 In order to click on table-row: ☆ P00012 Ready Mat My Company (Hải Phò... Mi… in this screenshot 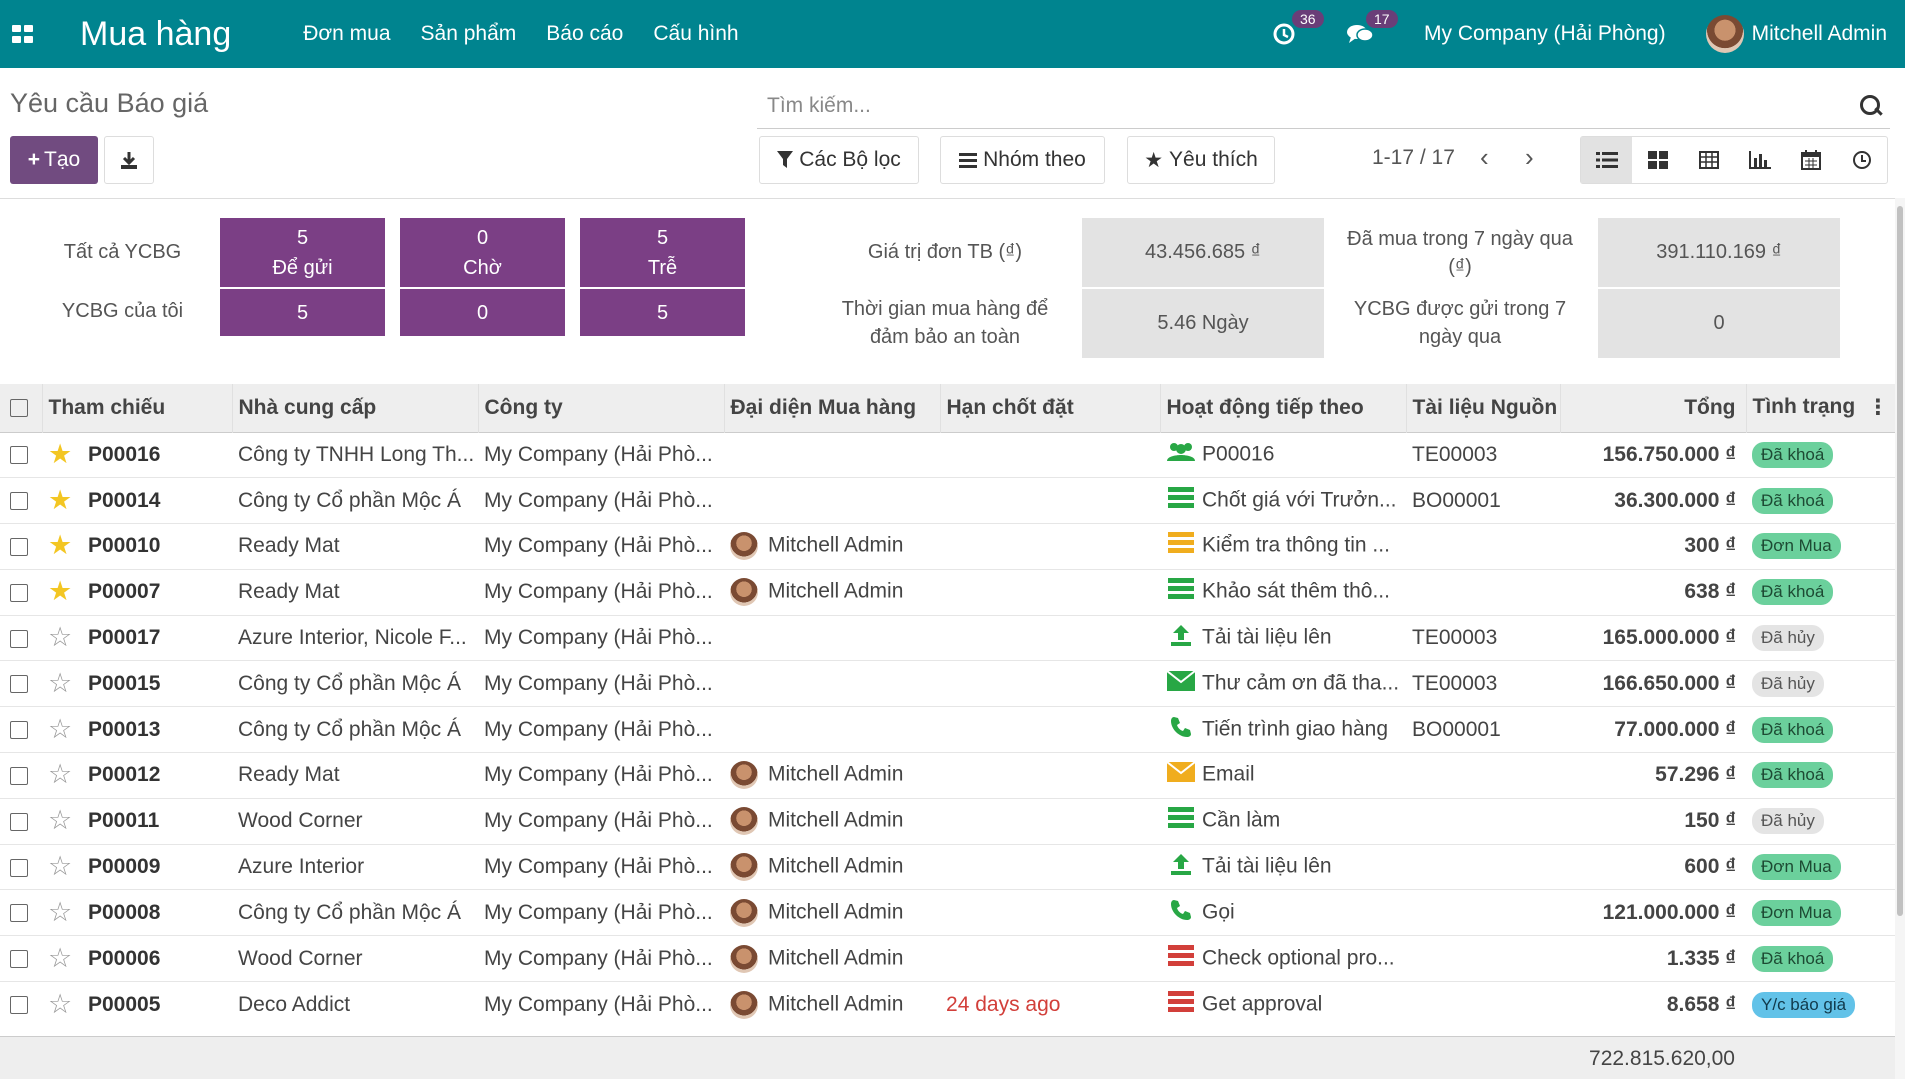, I will do `click(947, 775)`.